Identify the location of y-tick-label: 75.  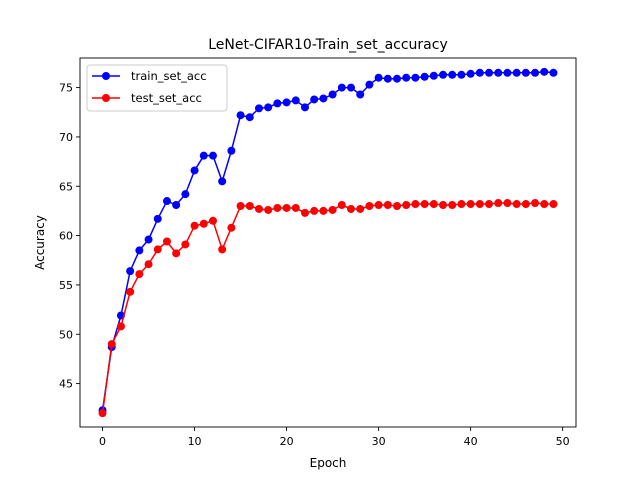
(66, 88).